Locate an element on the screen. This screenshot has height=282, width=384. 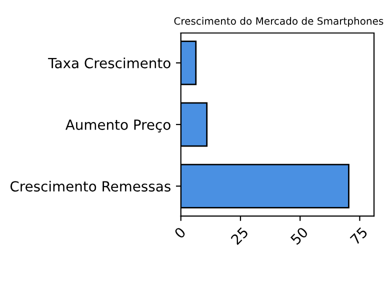
y-tick-label: Crescimento Remessas is located at coordinates (90, 186).